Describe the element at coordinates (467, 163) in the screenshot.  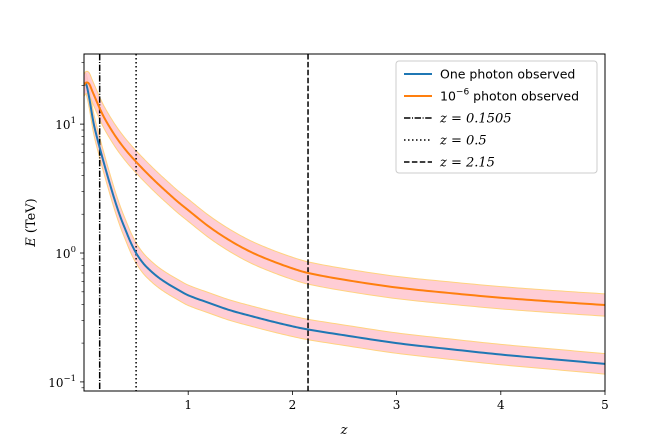
I see `legend-label-dashed: z = 2.15` at that location.